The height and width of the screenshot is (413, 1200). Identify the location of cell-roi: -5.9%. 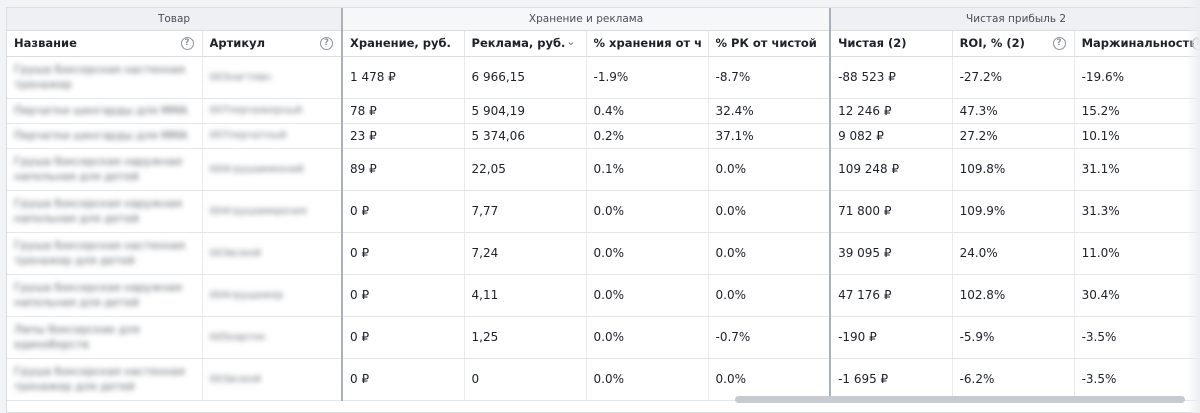
(1013, 337).